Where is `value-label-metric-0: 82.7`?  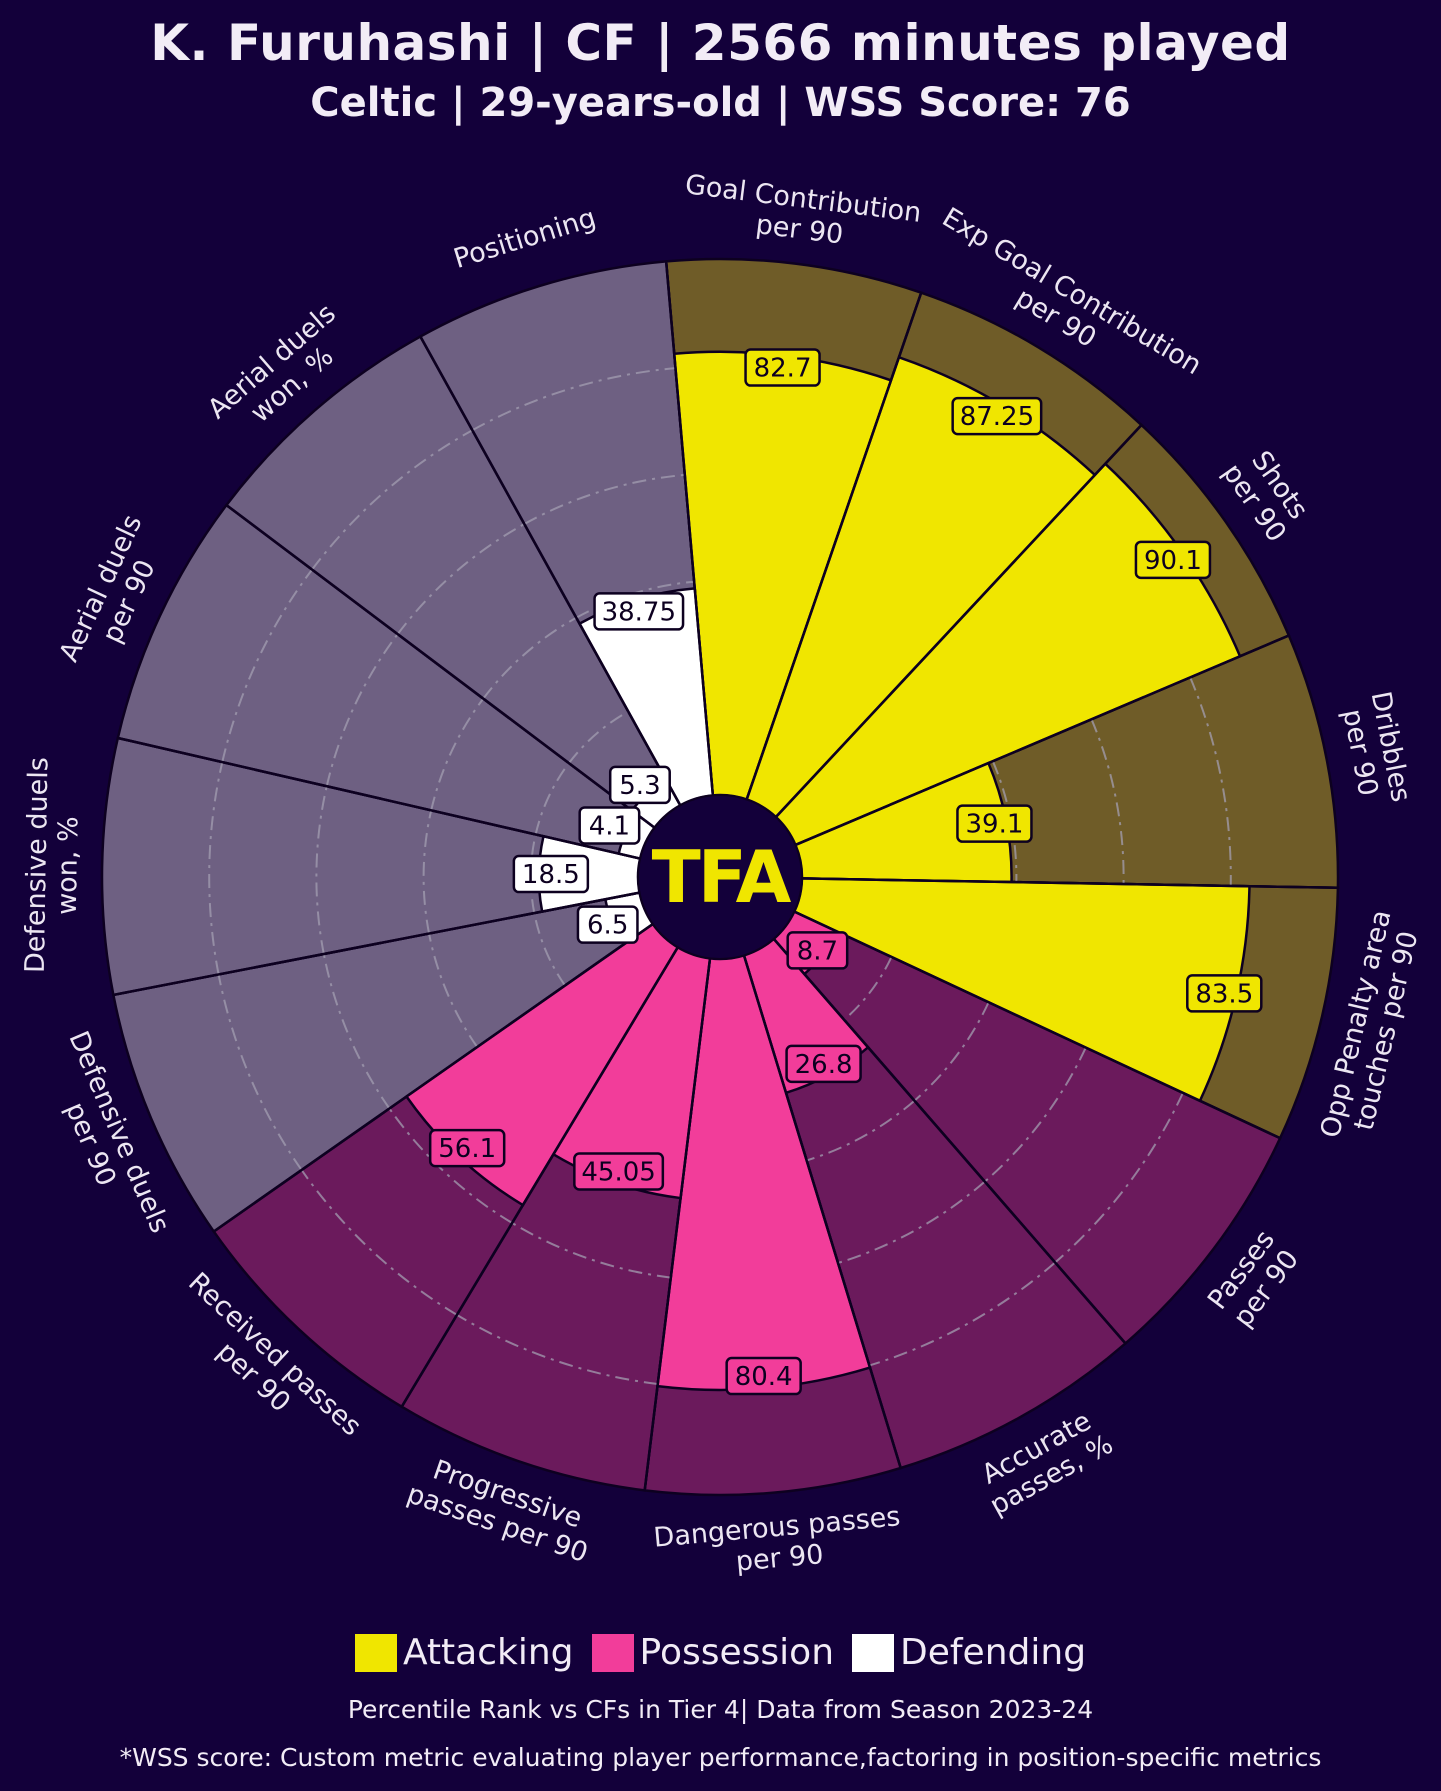 value-label-metric-0: 82.7 is located at coordinates (782, 367).